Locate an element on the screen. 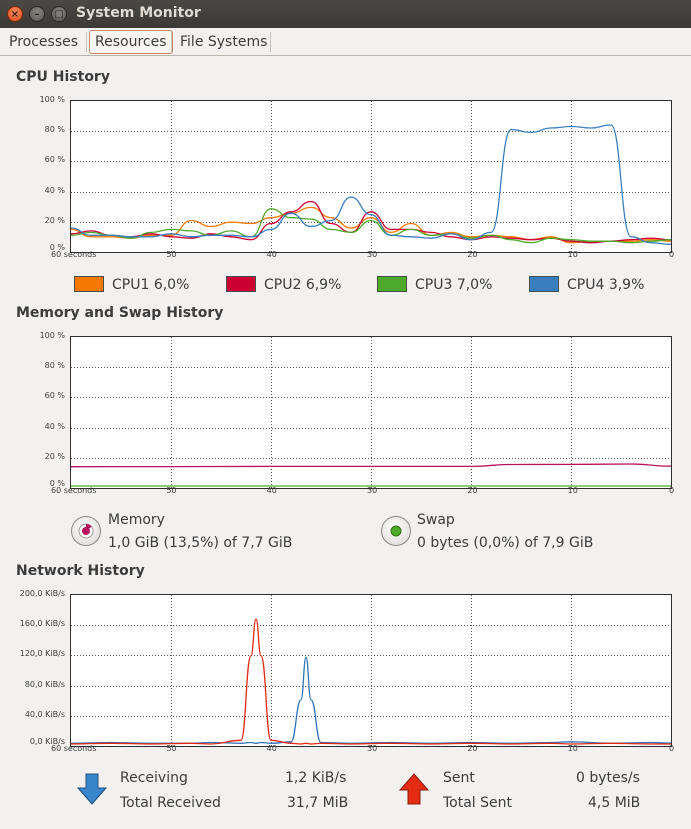 This screenshot has width=691, height=829. series-line-cpu3 is located at coordinates (371, 226).